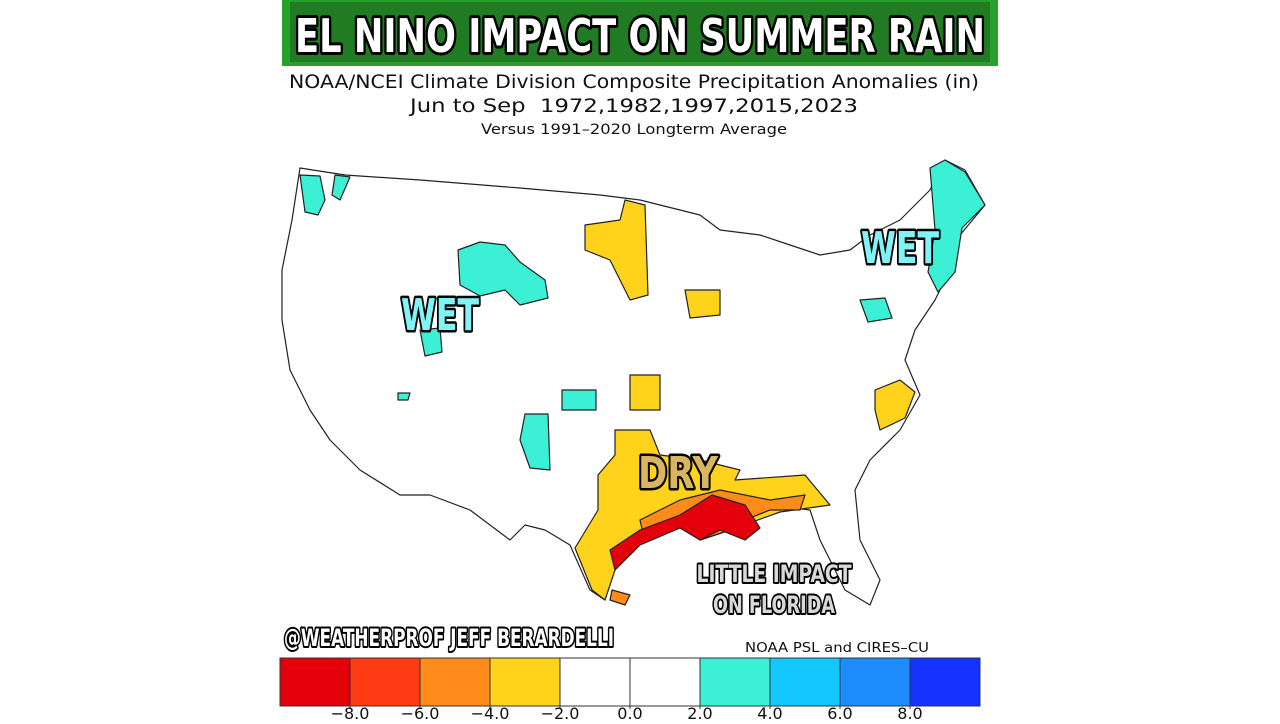  Describe the element at coordinates (560, 712) in the screenshot. I see `colorbar-tick-label: −2.0` at that location.